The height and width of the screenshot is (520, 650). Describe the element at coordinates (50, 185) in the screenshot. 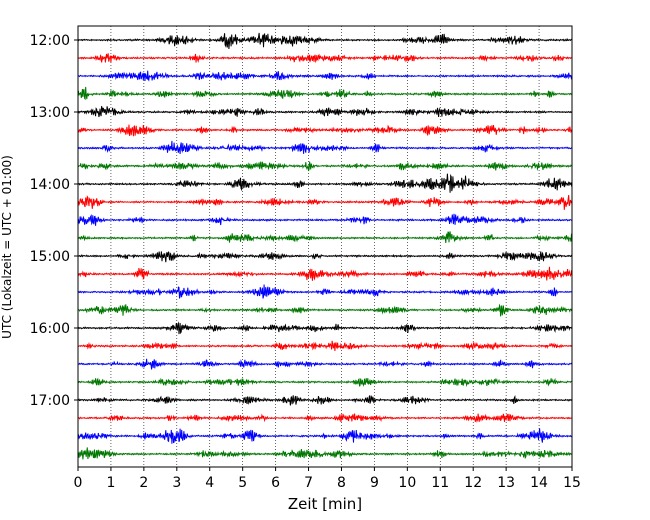

I see `y-tick-label: 14:00` at that location.